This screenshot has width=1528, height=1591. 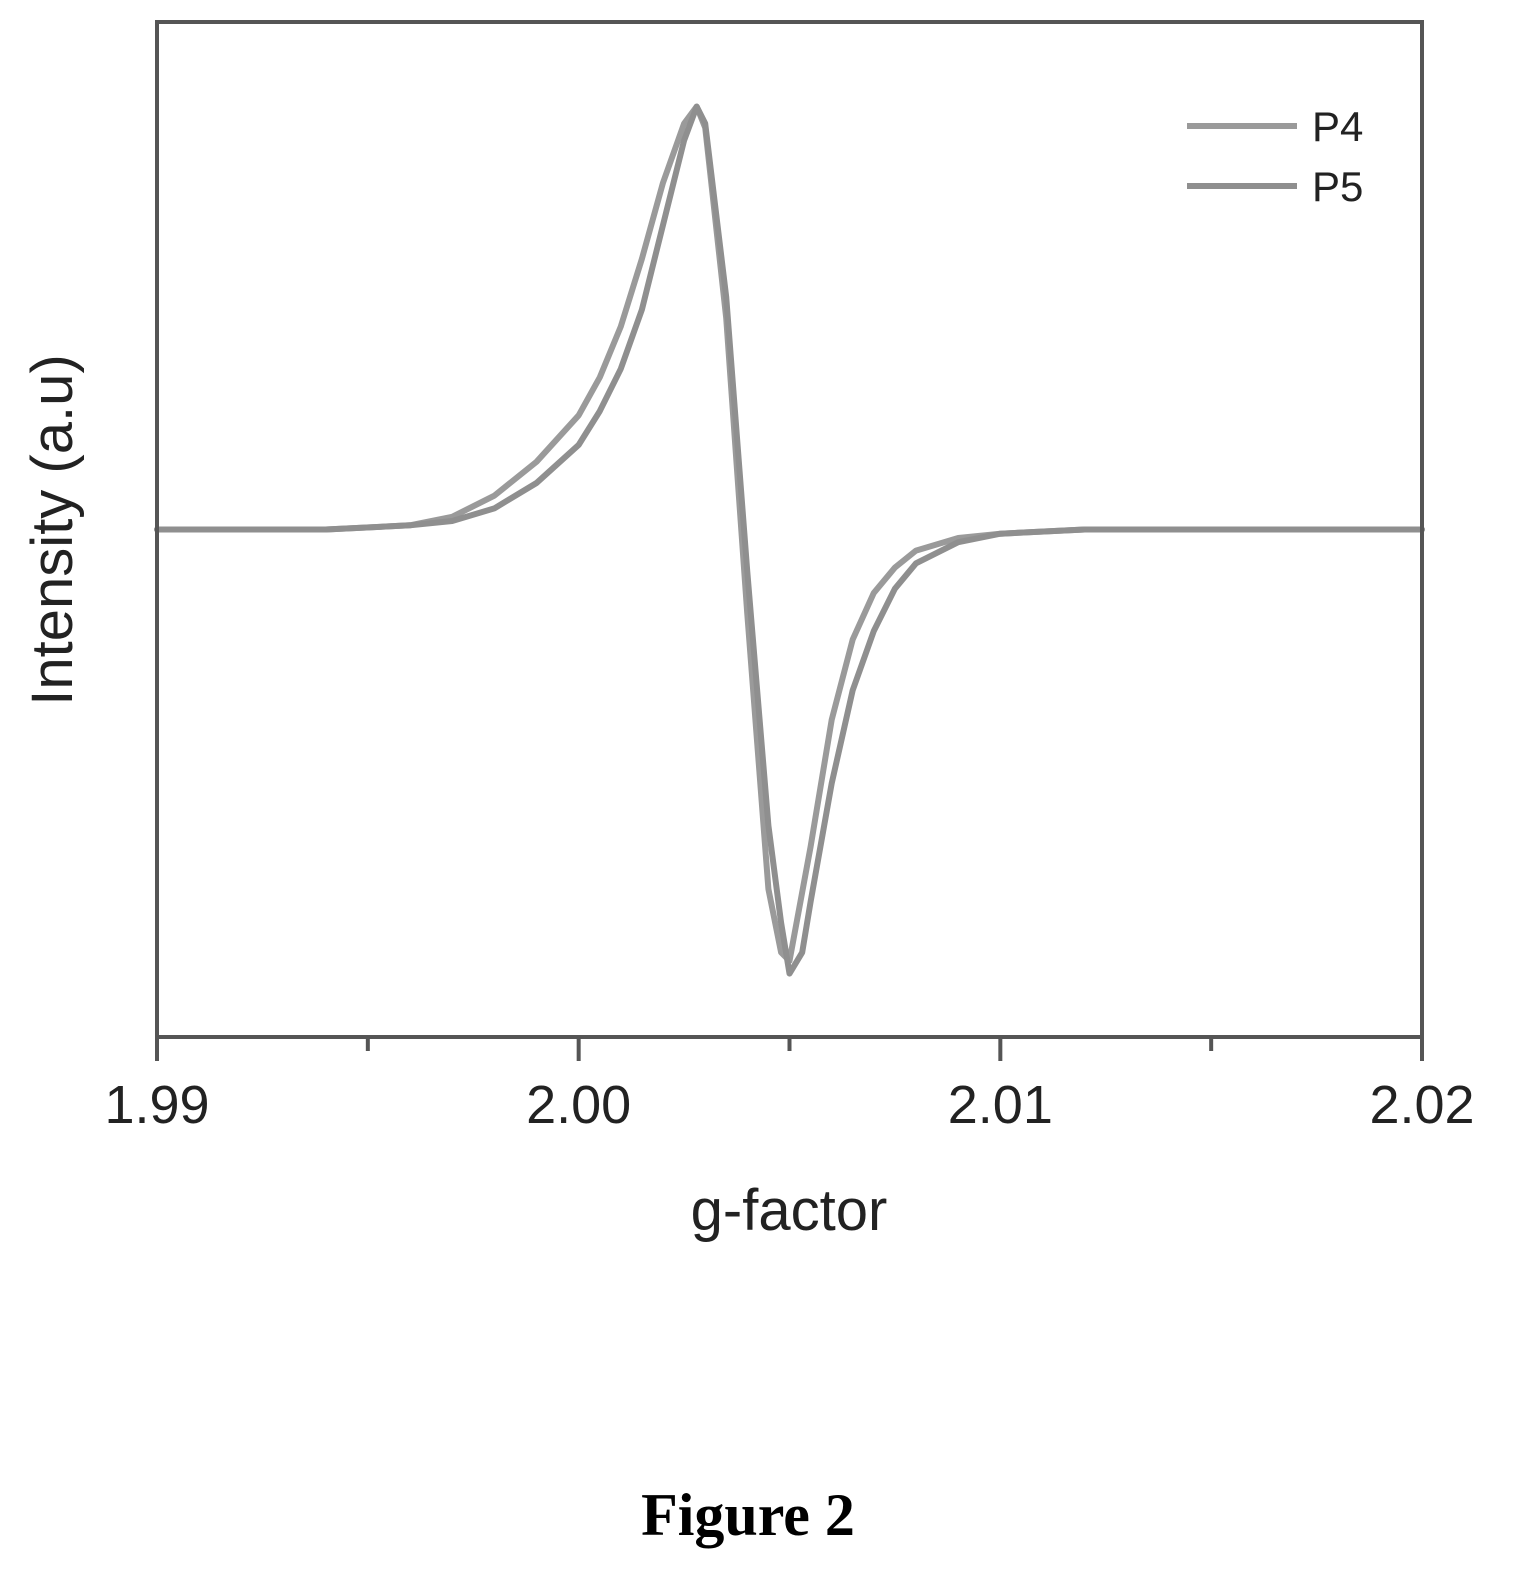 What do you see at coordinates (156, 1105) in the screenshot?
I see `x-tick-label: 1.99` at bounding box center [156, 1105].